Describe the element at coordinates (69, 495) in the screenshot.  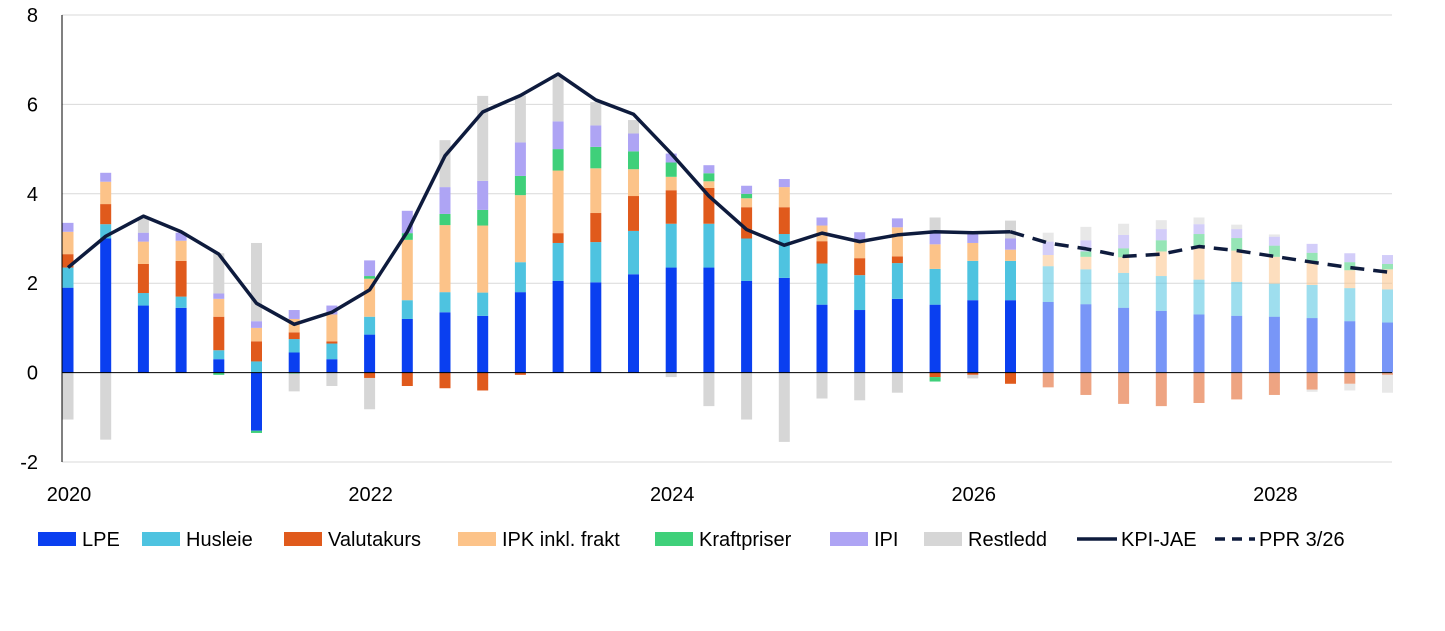
I see `x-tick-label: 2020` at that location.